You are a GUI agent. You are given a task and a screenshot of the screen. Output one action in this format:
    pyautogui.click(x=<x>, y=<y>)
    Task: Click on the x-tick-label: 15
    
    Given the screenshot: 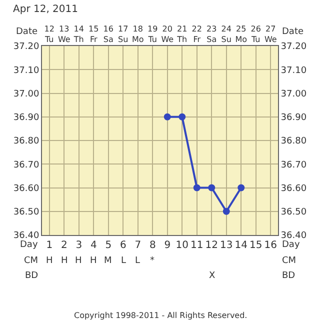 What is the action you would take?
    pyautogui.click(x=256, y=245)
    